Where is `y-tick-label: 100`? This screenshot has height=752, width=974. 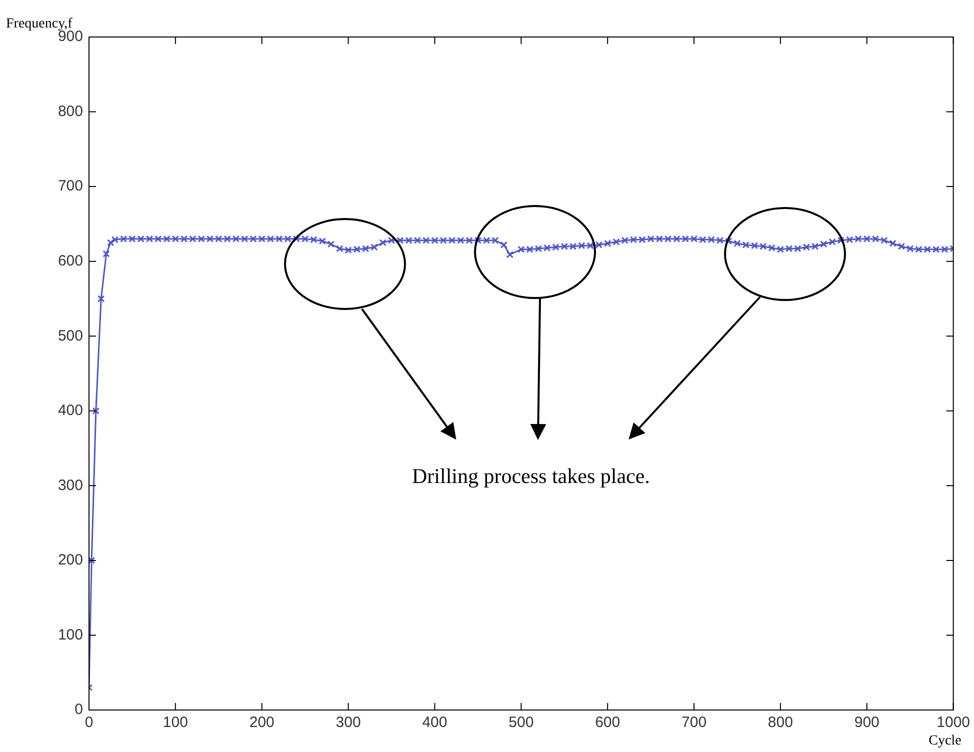
y-tick-label: 100 is located at coordinates (70, 635).